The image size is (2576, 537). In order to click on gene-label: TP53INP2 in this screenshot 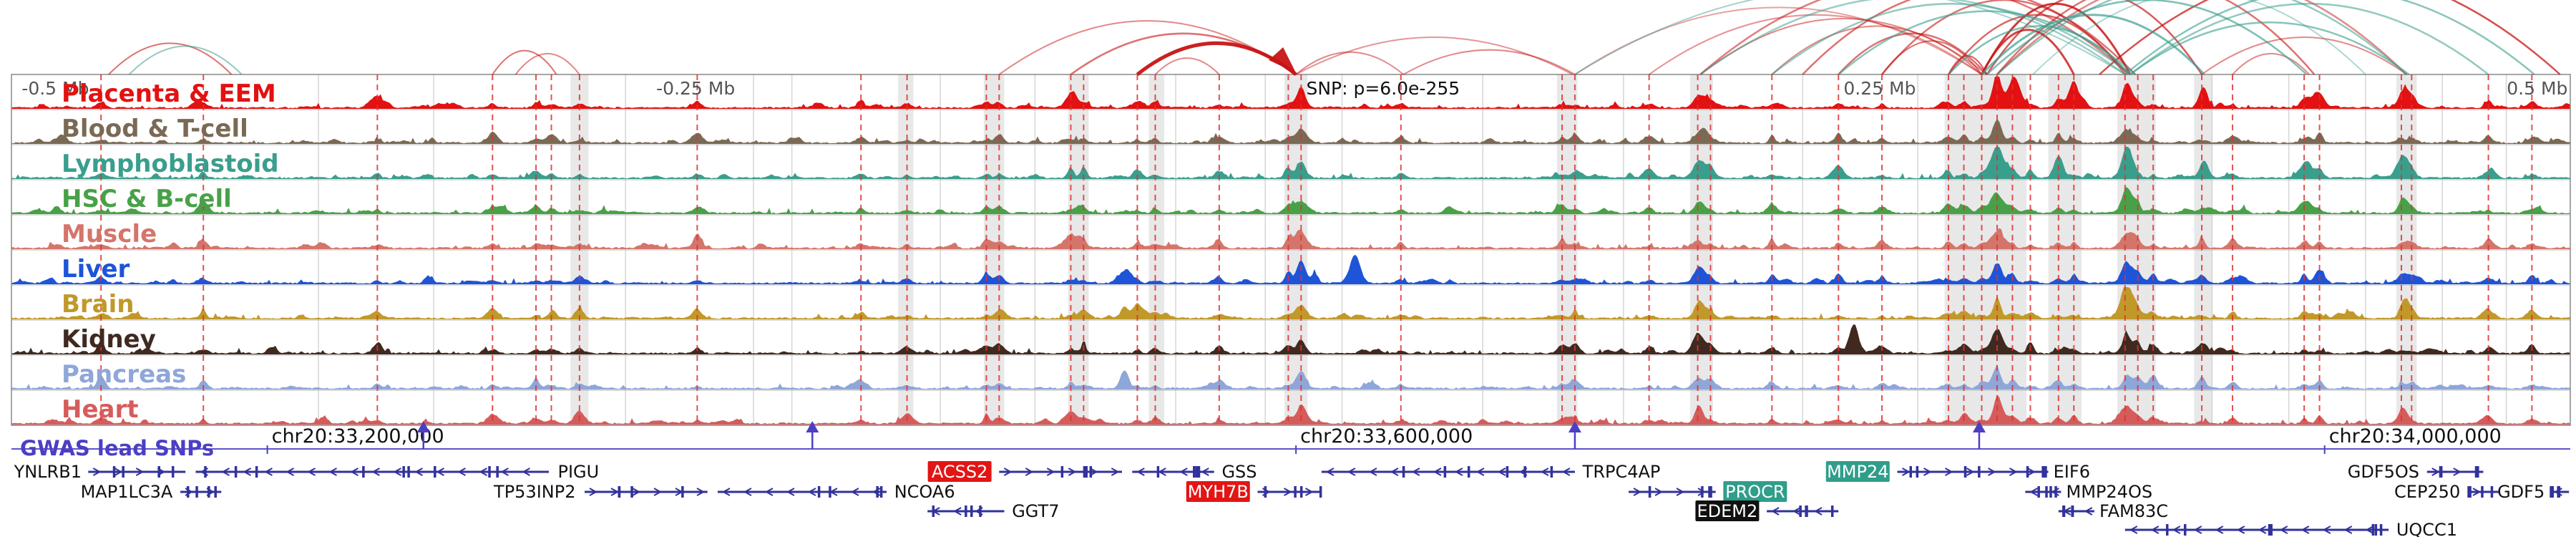, I will do `click(534, 492)`.